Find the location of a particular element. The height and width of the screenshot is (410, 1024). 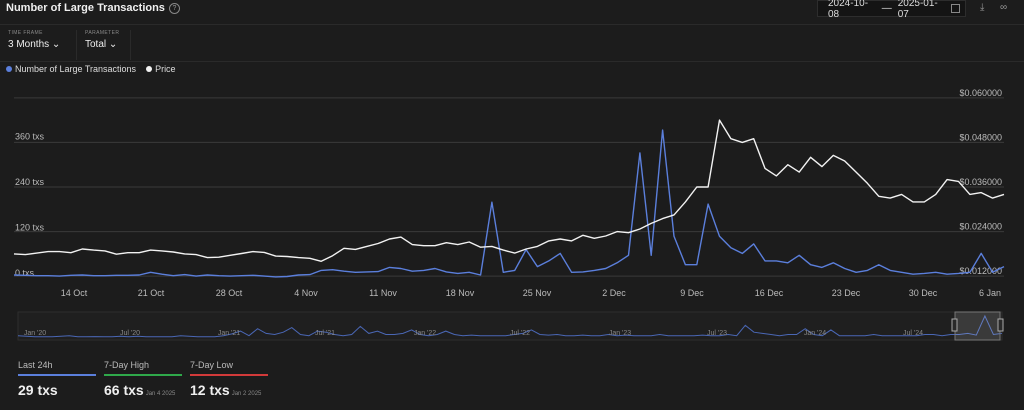

navigator-label: Jul '22 is located at coordinates (520, 333).